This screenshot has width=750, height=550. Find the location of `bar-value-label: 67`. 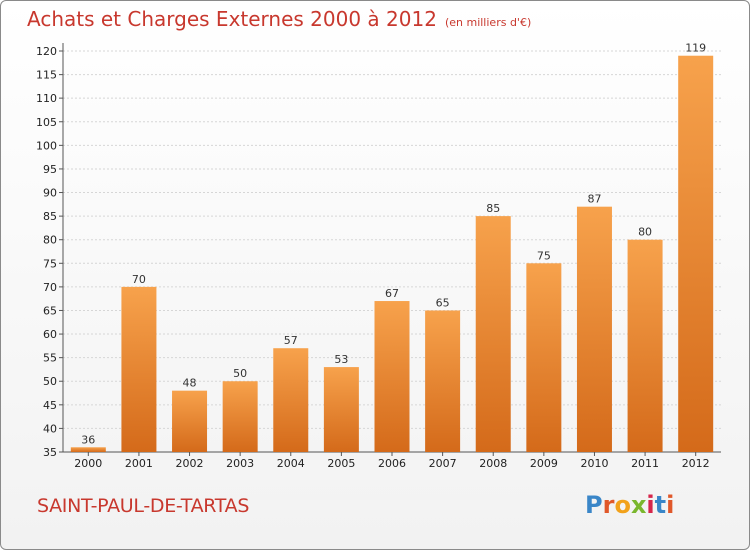

bar-value-label: 67 is located at coordinates (392, 293).